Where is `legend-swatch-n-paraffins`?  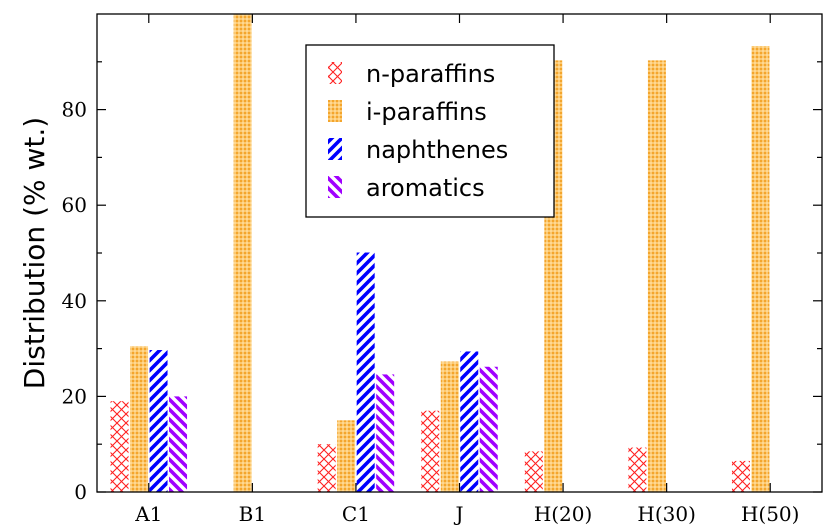 legend-swatch-n-paraffins is located at coordinates (335, 73).